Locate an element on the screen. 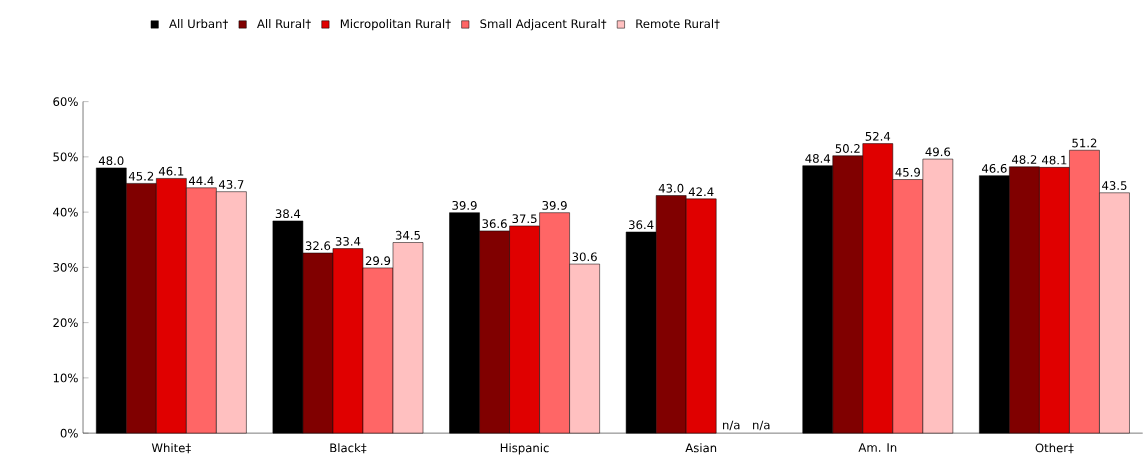  legend-label: All Urban† is located at coordinates (198, 24).